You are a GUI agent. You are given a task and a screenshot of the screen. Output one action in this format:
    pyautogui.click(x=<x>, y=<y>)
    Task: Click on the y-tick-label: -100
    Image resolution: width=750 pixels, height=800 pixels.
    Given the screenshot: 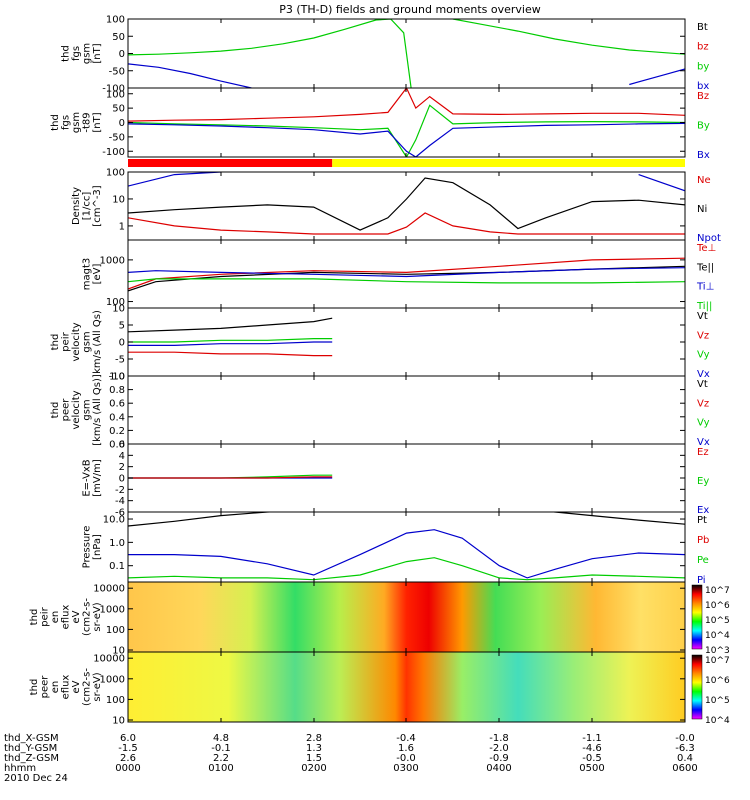 What is the action you would take?
    pyautogui.click(x=113, y=152)
    